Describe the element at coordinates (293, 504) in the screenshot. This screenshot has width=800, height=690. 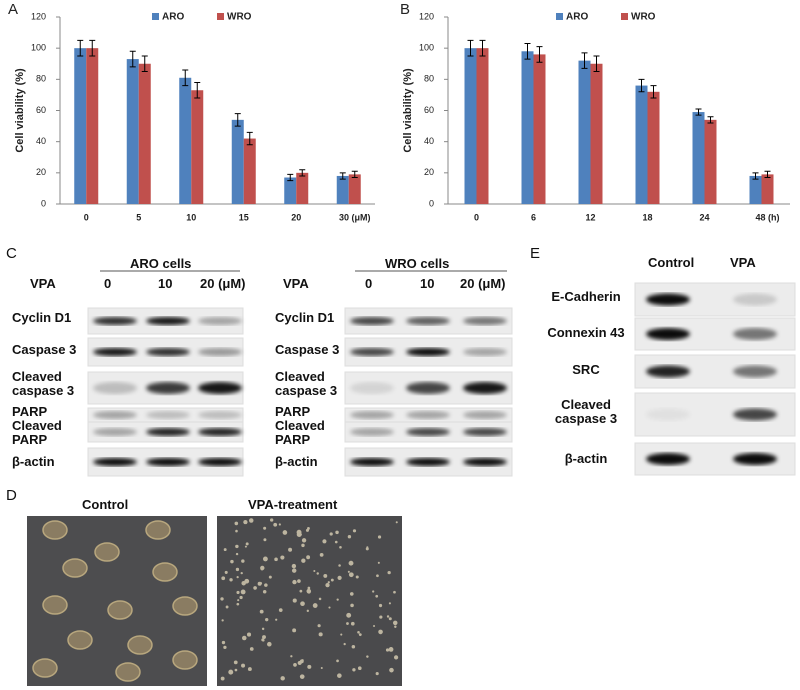
I see `image-title: VPA-treatment` at that location.